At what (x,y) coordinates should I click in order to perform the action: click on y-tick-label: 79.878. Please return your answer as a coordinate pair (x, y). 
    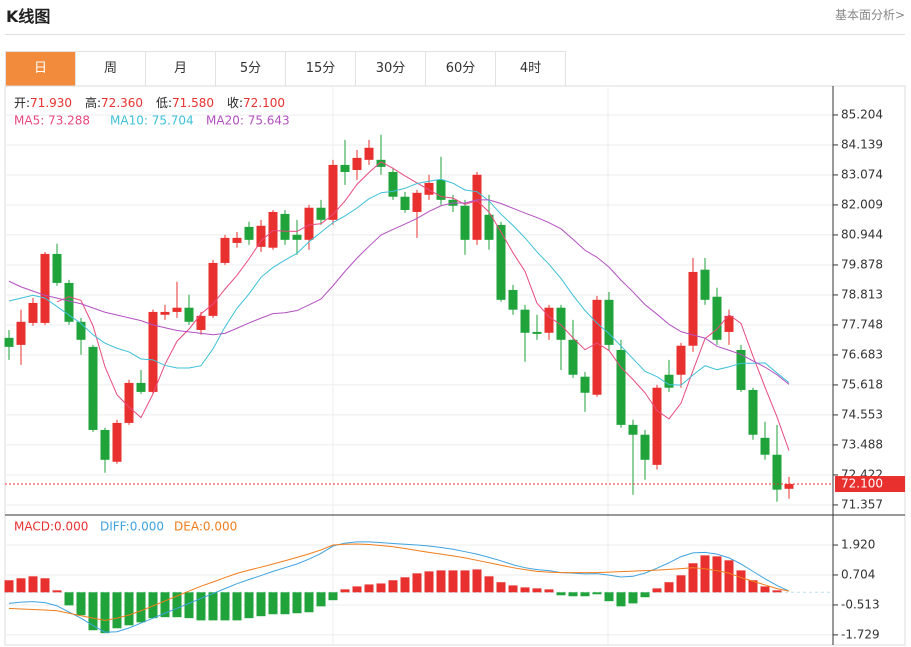
    Looking at the image, I should click on (862, 264).